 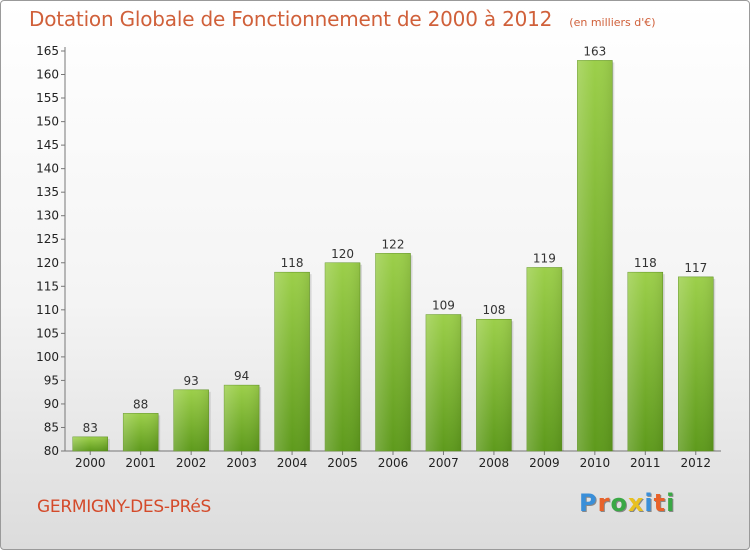 What do you see at coordinates (51, 427) in the screenshot?
I see `y-tick-label: 85` at bounding box center [51, 427].